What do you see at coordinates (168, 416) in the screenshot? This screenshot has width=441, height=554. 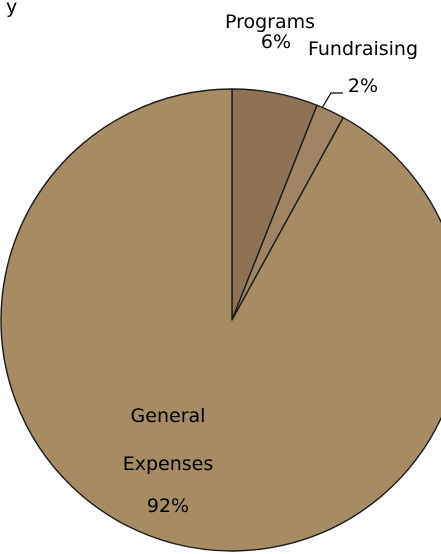 I see `slice-label-general-name-line1: General` at bounding box center [168, 416].